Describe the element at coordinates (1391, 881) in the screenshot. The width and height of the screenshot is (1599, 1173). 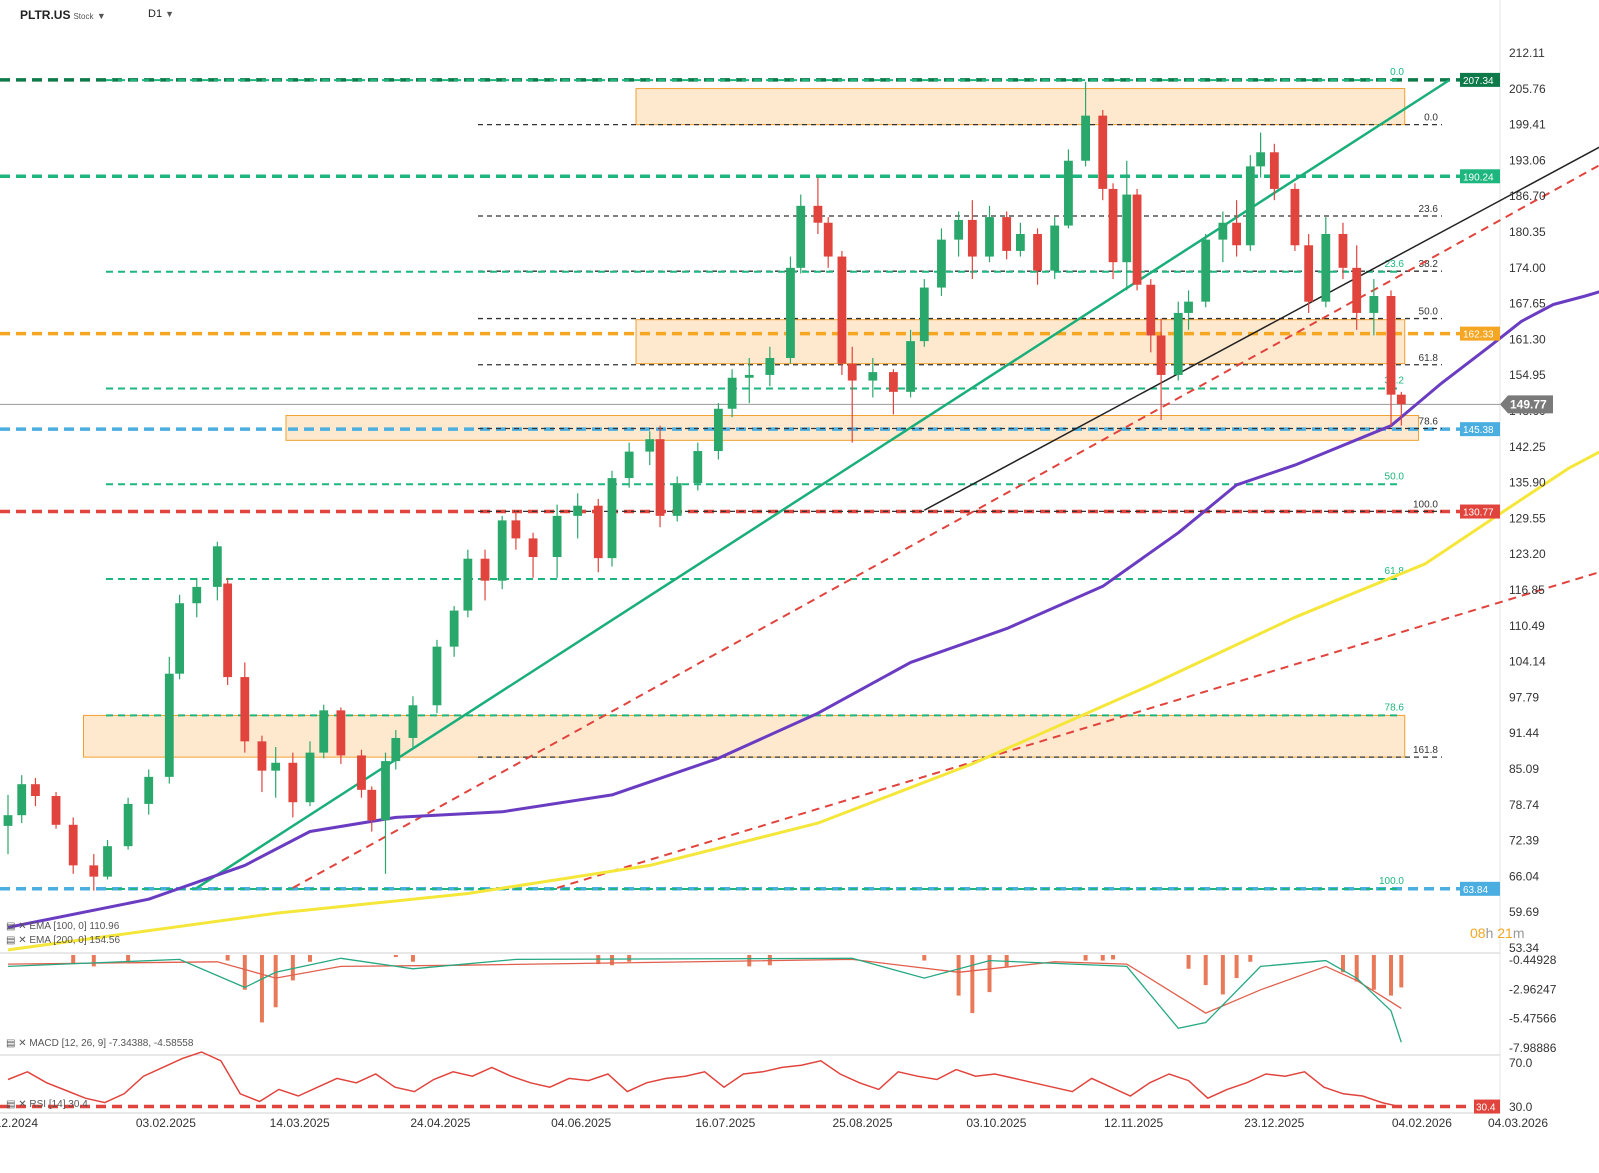
I see `fib-label-green: 100.0` at that location.